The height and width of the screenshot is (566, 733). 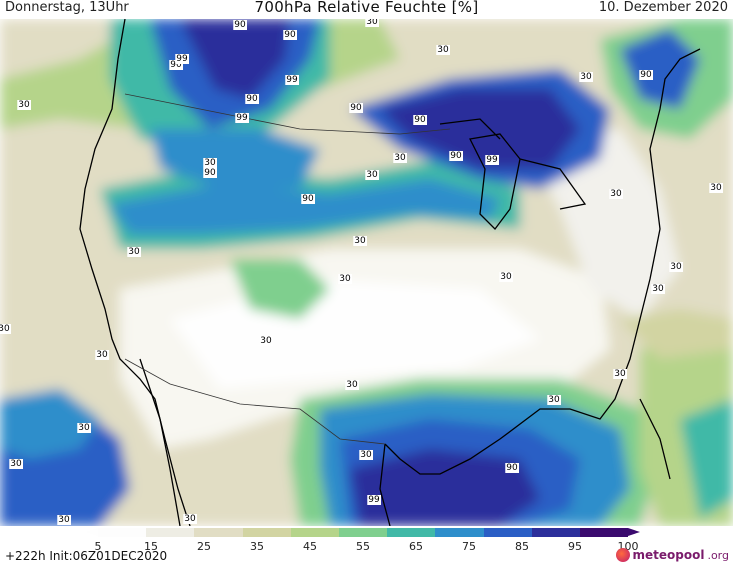 I want to click on logo-domain: .org, so click(x=718, y=555).